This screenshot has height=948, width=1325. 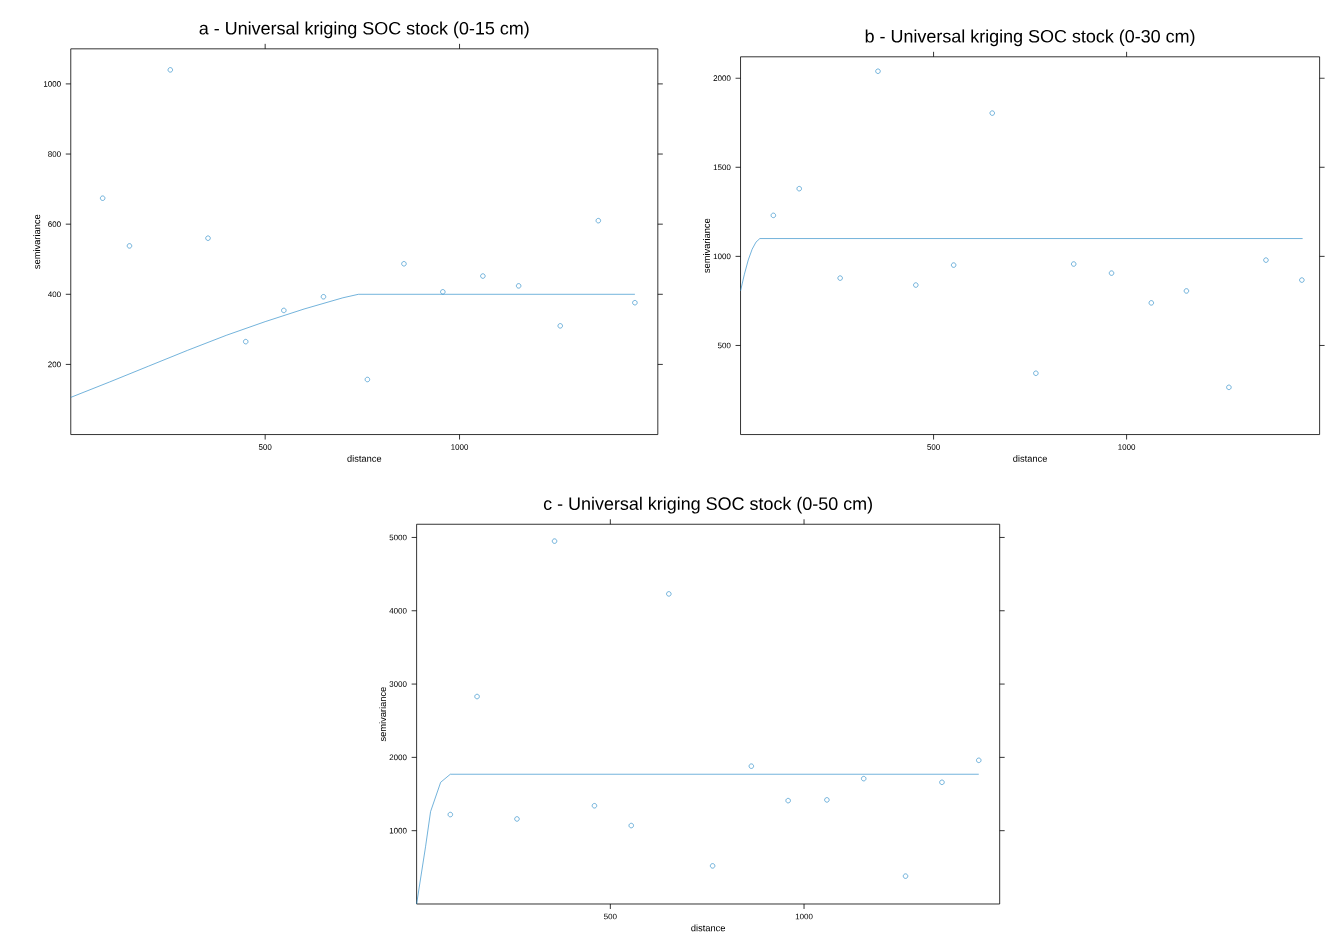 I want to click on chart-title: c - Universal kriging SOC stock (0-50 cm), so click(x=707, y=505).